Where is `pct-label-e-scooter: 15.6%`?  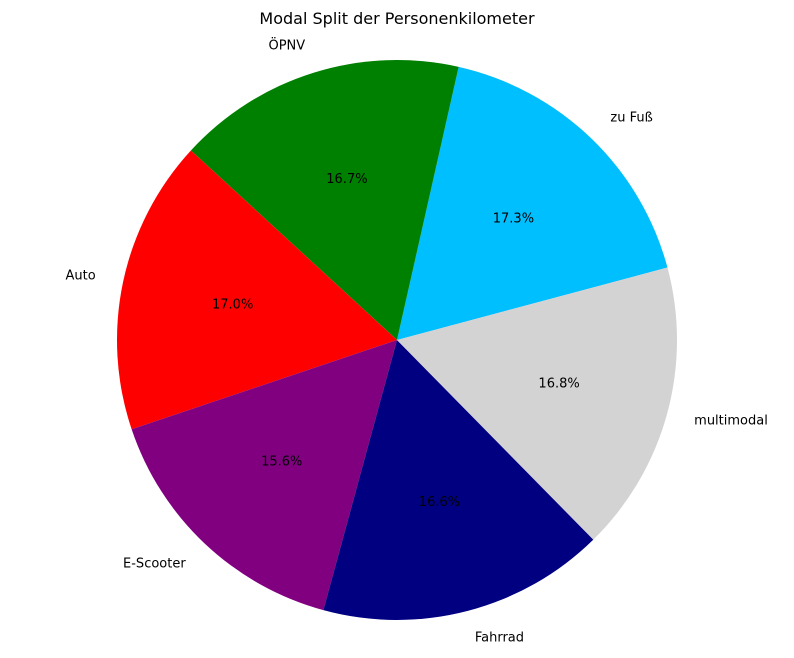 pct-label-e-scooter: 15.6% is located at coordinates (281, 462).